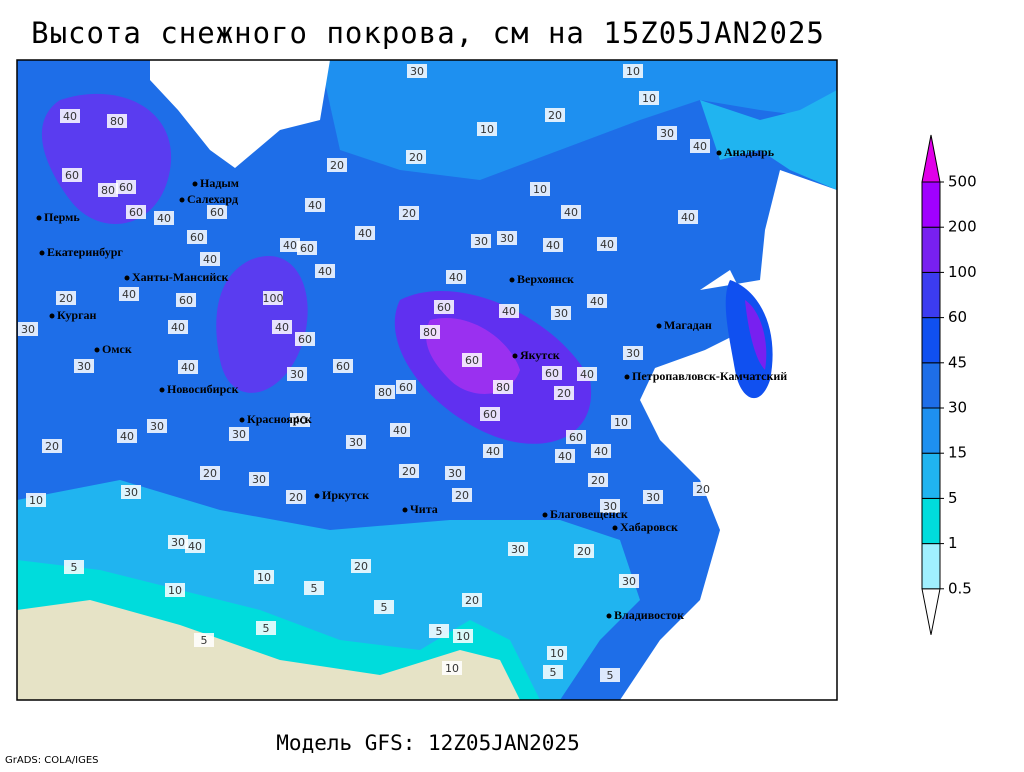 This screenshot has width=1024, height=772. I want to click on colorbar-label: 15, so click(957, 453).